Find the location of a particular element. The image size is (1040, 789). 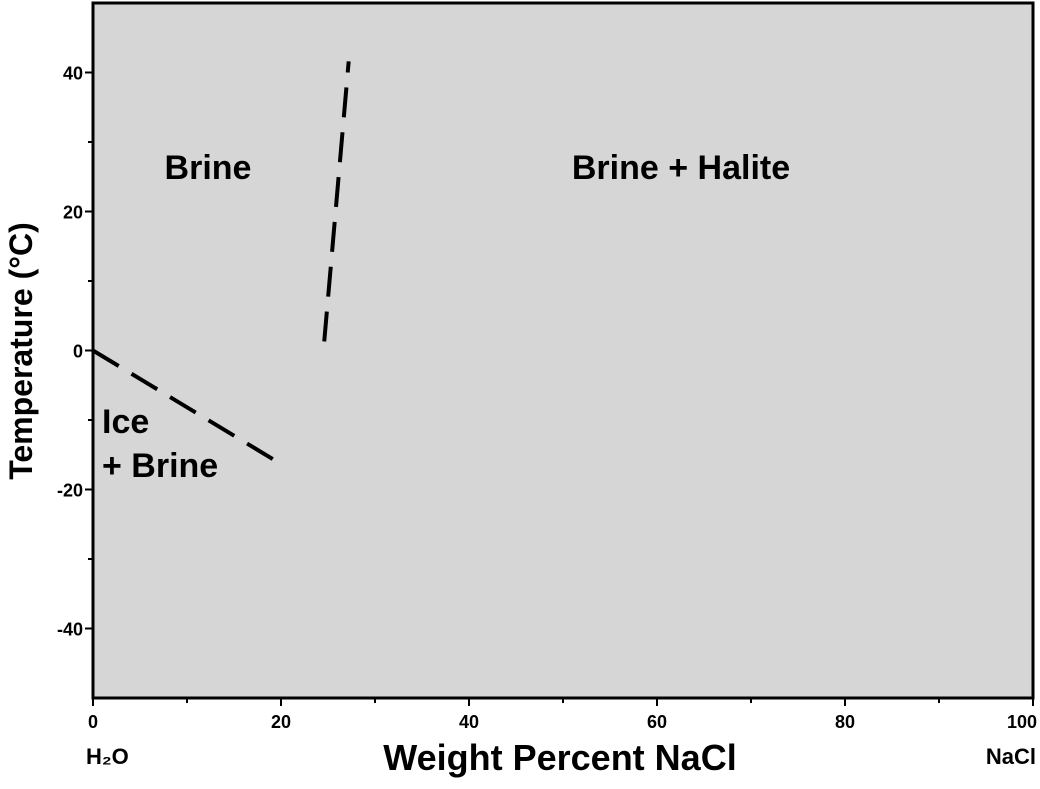

y-tick-label: 20 is located at coordinates (73, 213).